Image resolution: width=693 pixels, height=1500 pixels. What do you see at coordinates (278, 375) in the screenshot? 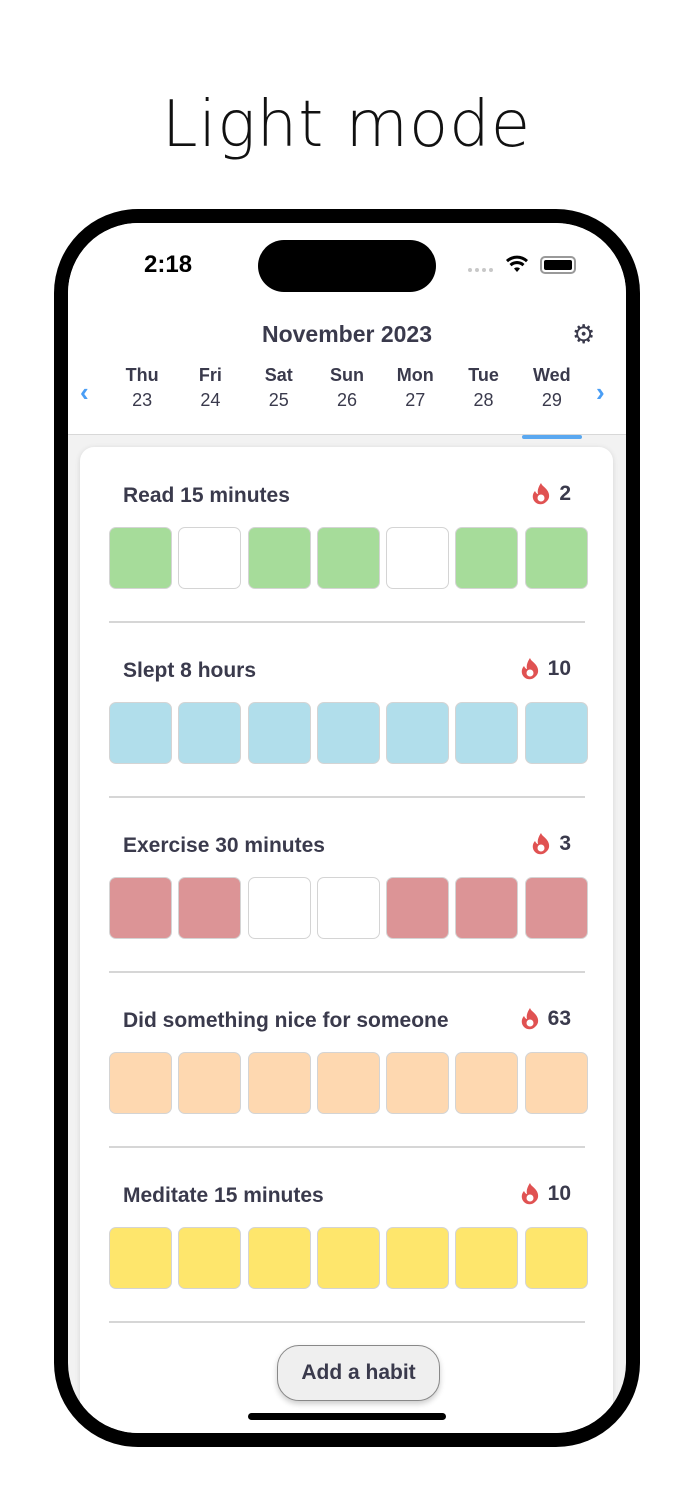
I see `day-name: Sat` at bounding box center [278, 375].